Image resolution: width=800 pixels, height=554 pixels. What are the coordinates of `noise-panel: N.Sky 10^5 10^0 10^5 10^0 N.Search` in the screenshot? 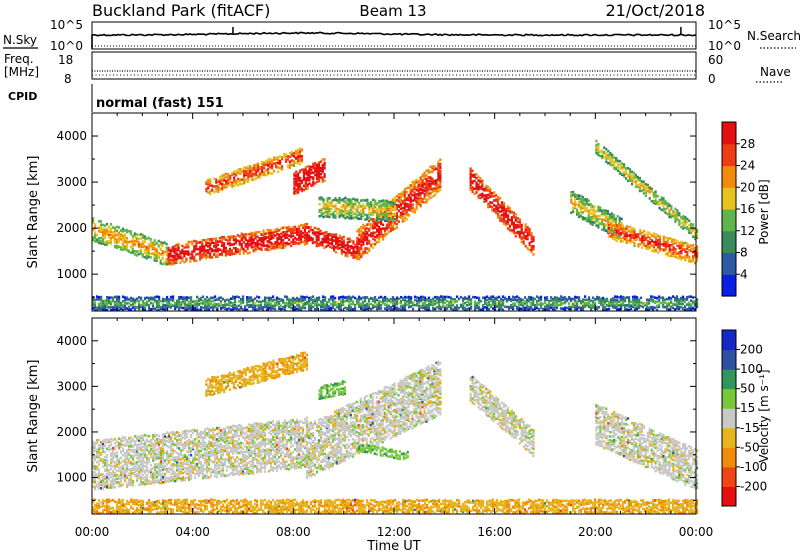 It's located at (401, 35).